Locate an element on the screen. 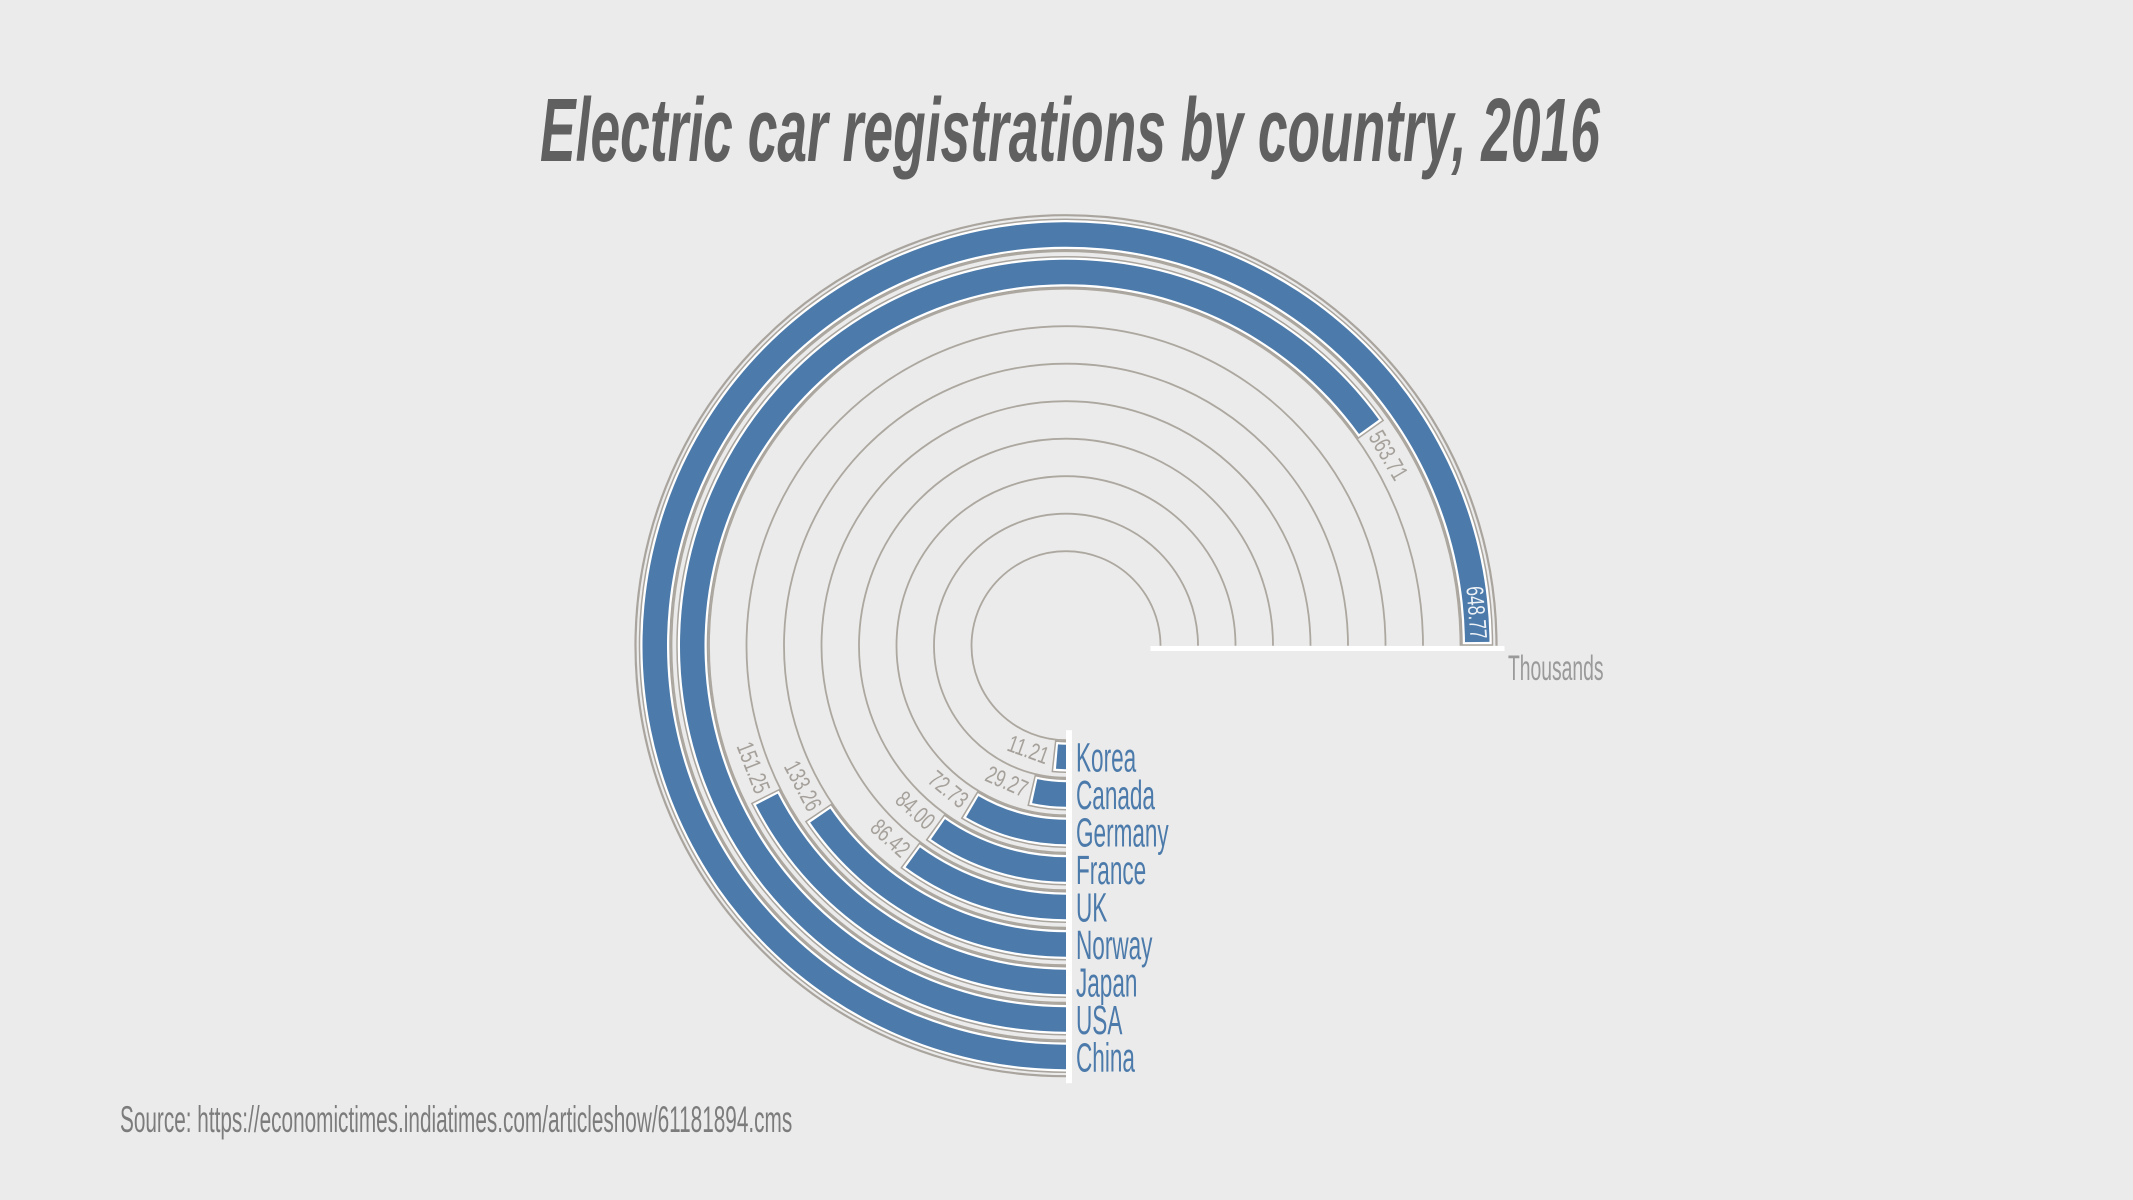  svg-text: France is located at coordinates (1111, 871).